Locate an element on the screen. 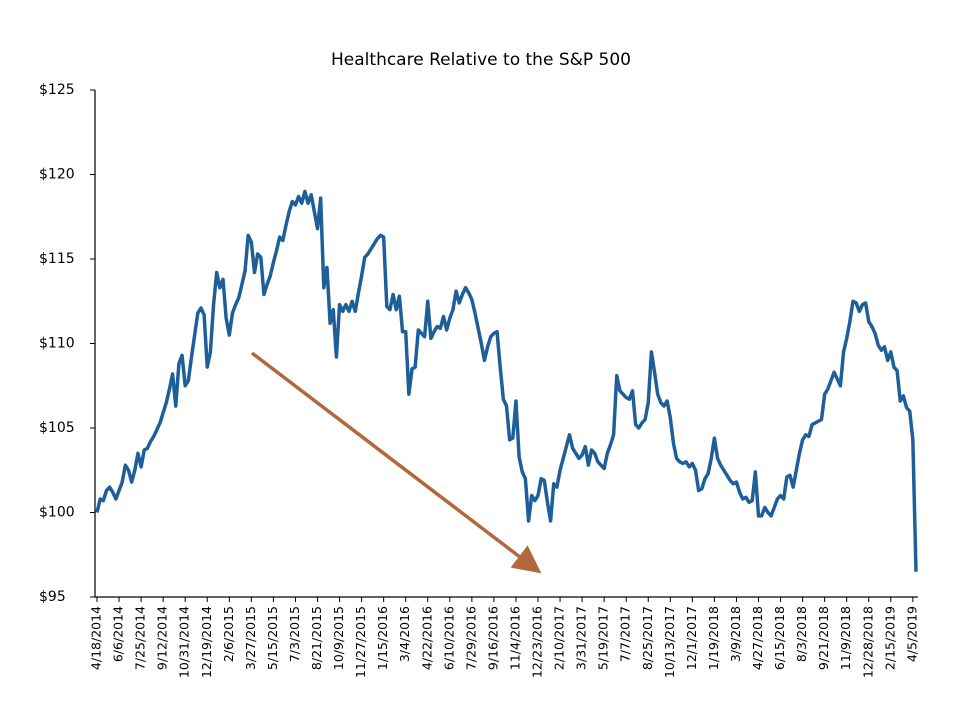 This screenshot has height=720, width=960. x-tick-label: 12/28/2018 is located at coordinates (867, 642).